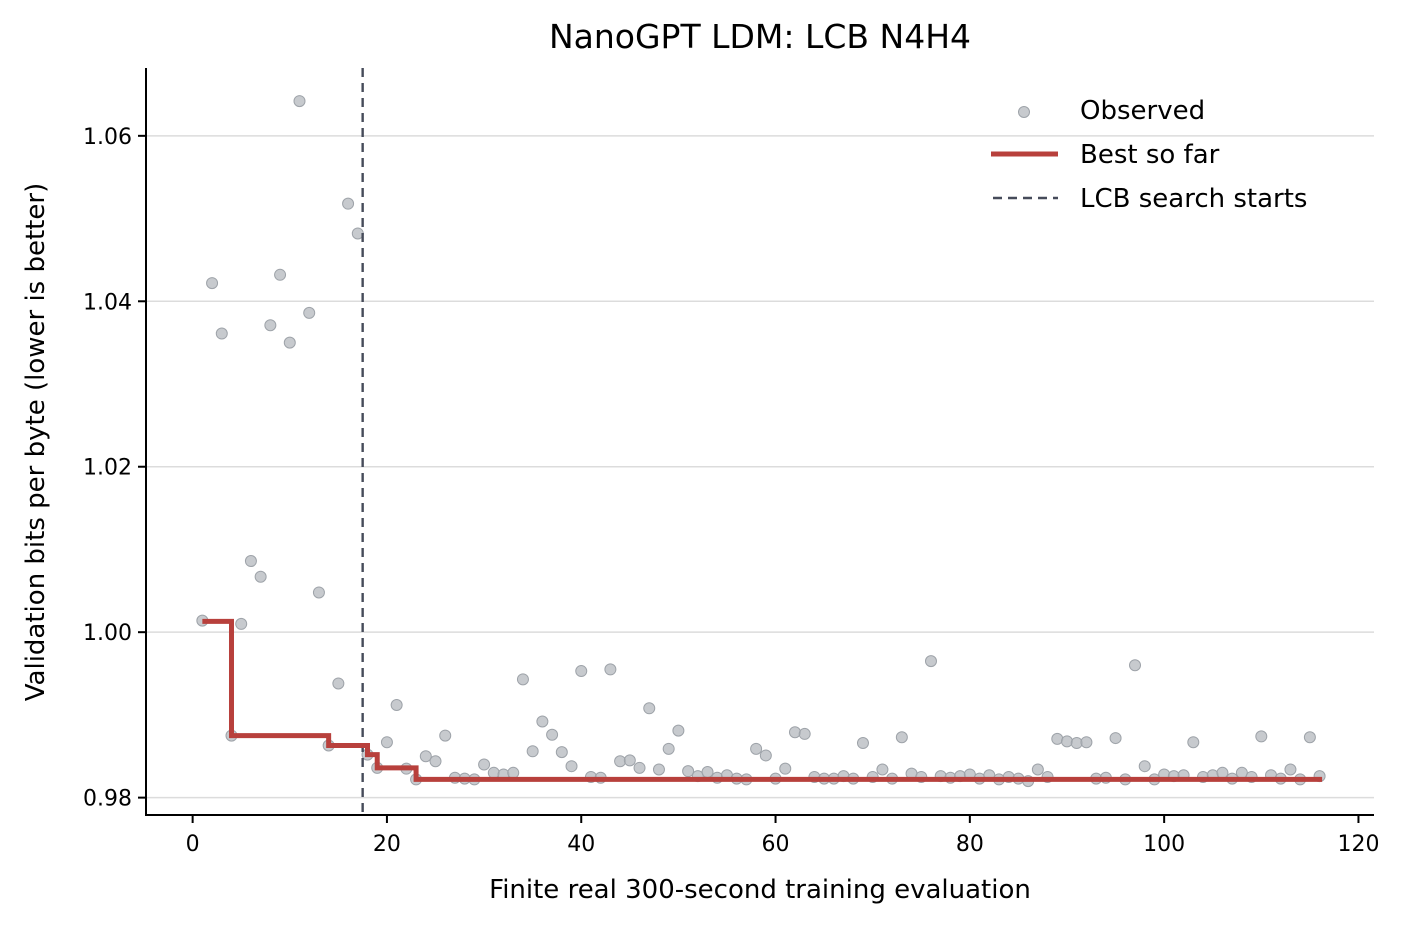  I want to click on y-tick-label: 1.06, so click(107, 137).